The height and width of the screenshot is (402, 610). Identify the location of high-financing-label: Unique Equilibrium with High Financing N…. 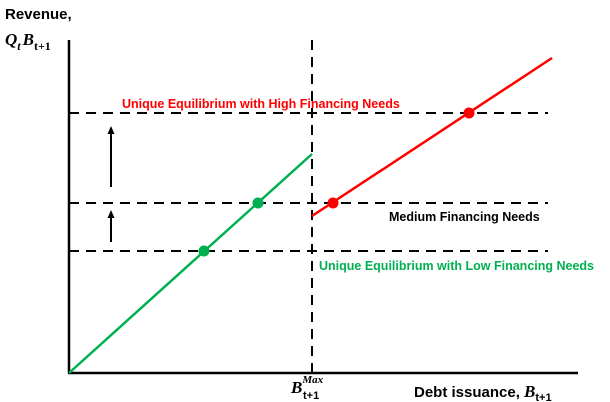
(261, 104).